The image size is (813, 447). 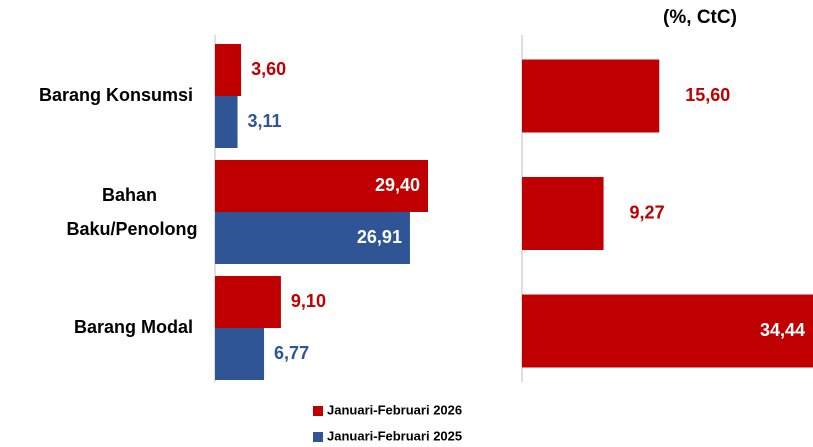 I want to click on category-label: Barang Modal, so click(x=133, y=327).